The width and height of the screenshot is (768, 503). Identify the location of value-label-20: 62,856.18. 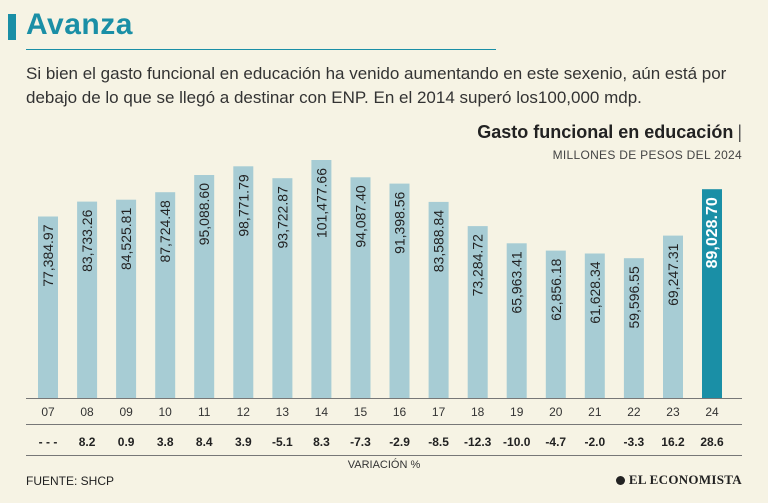
(556, 289).